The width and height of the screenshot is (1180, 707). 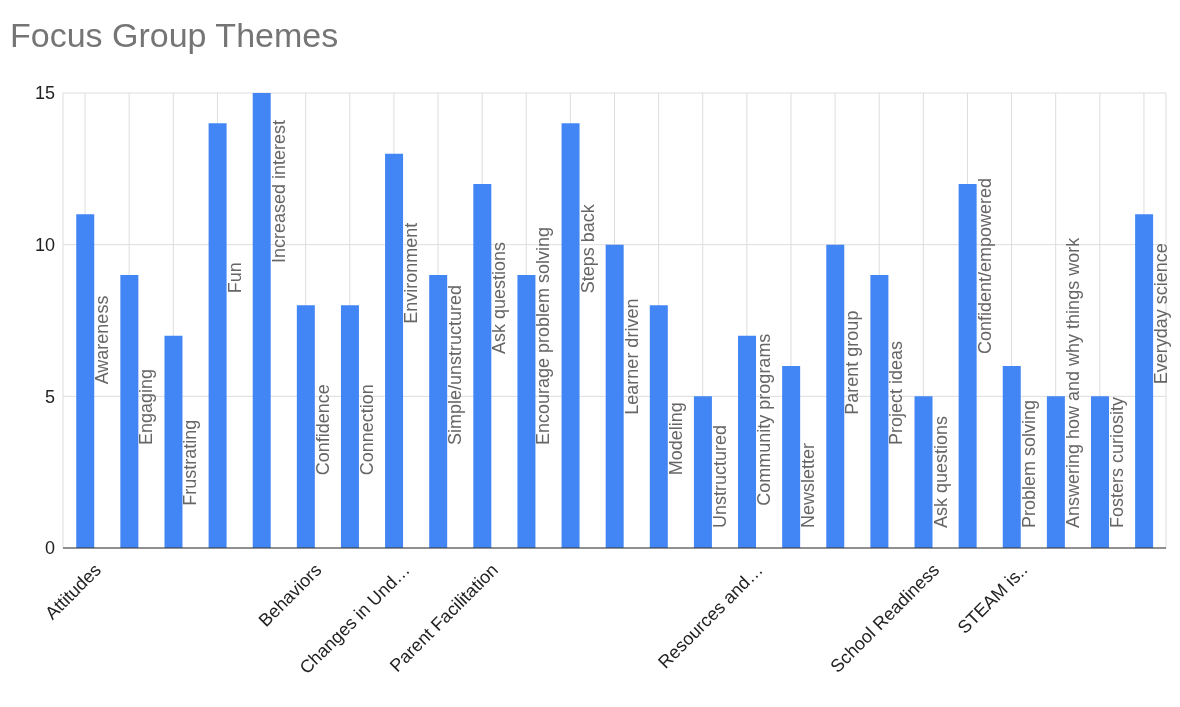 What do you see at coordinates (278, 191) in the screenshot?
I see `data-label: Increased interest` at bounding box center [278, 191].